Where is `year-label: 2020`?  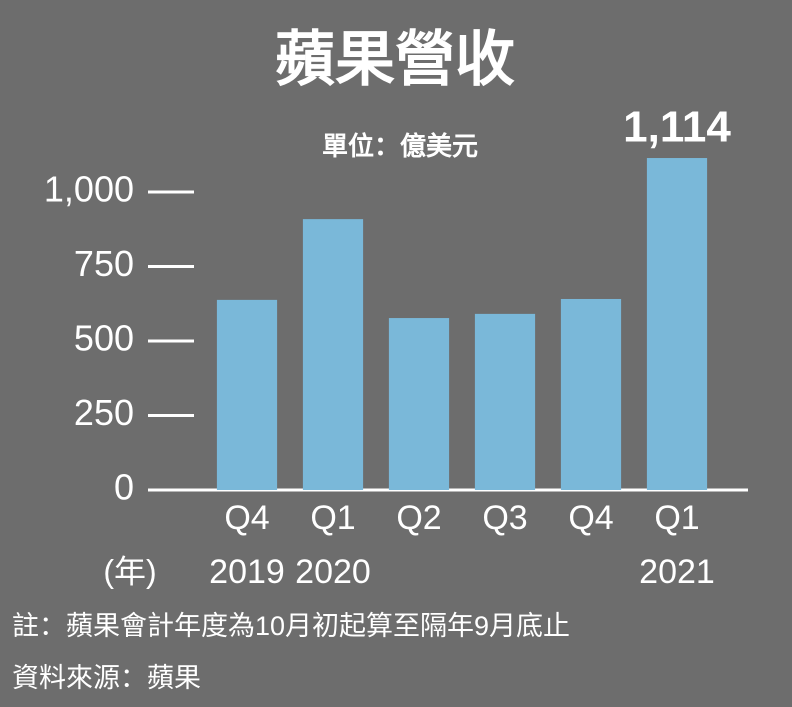
year-label: 2020 is located at coordinates (333, 572).